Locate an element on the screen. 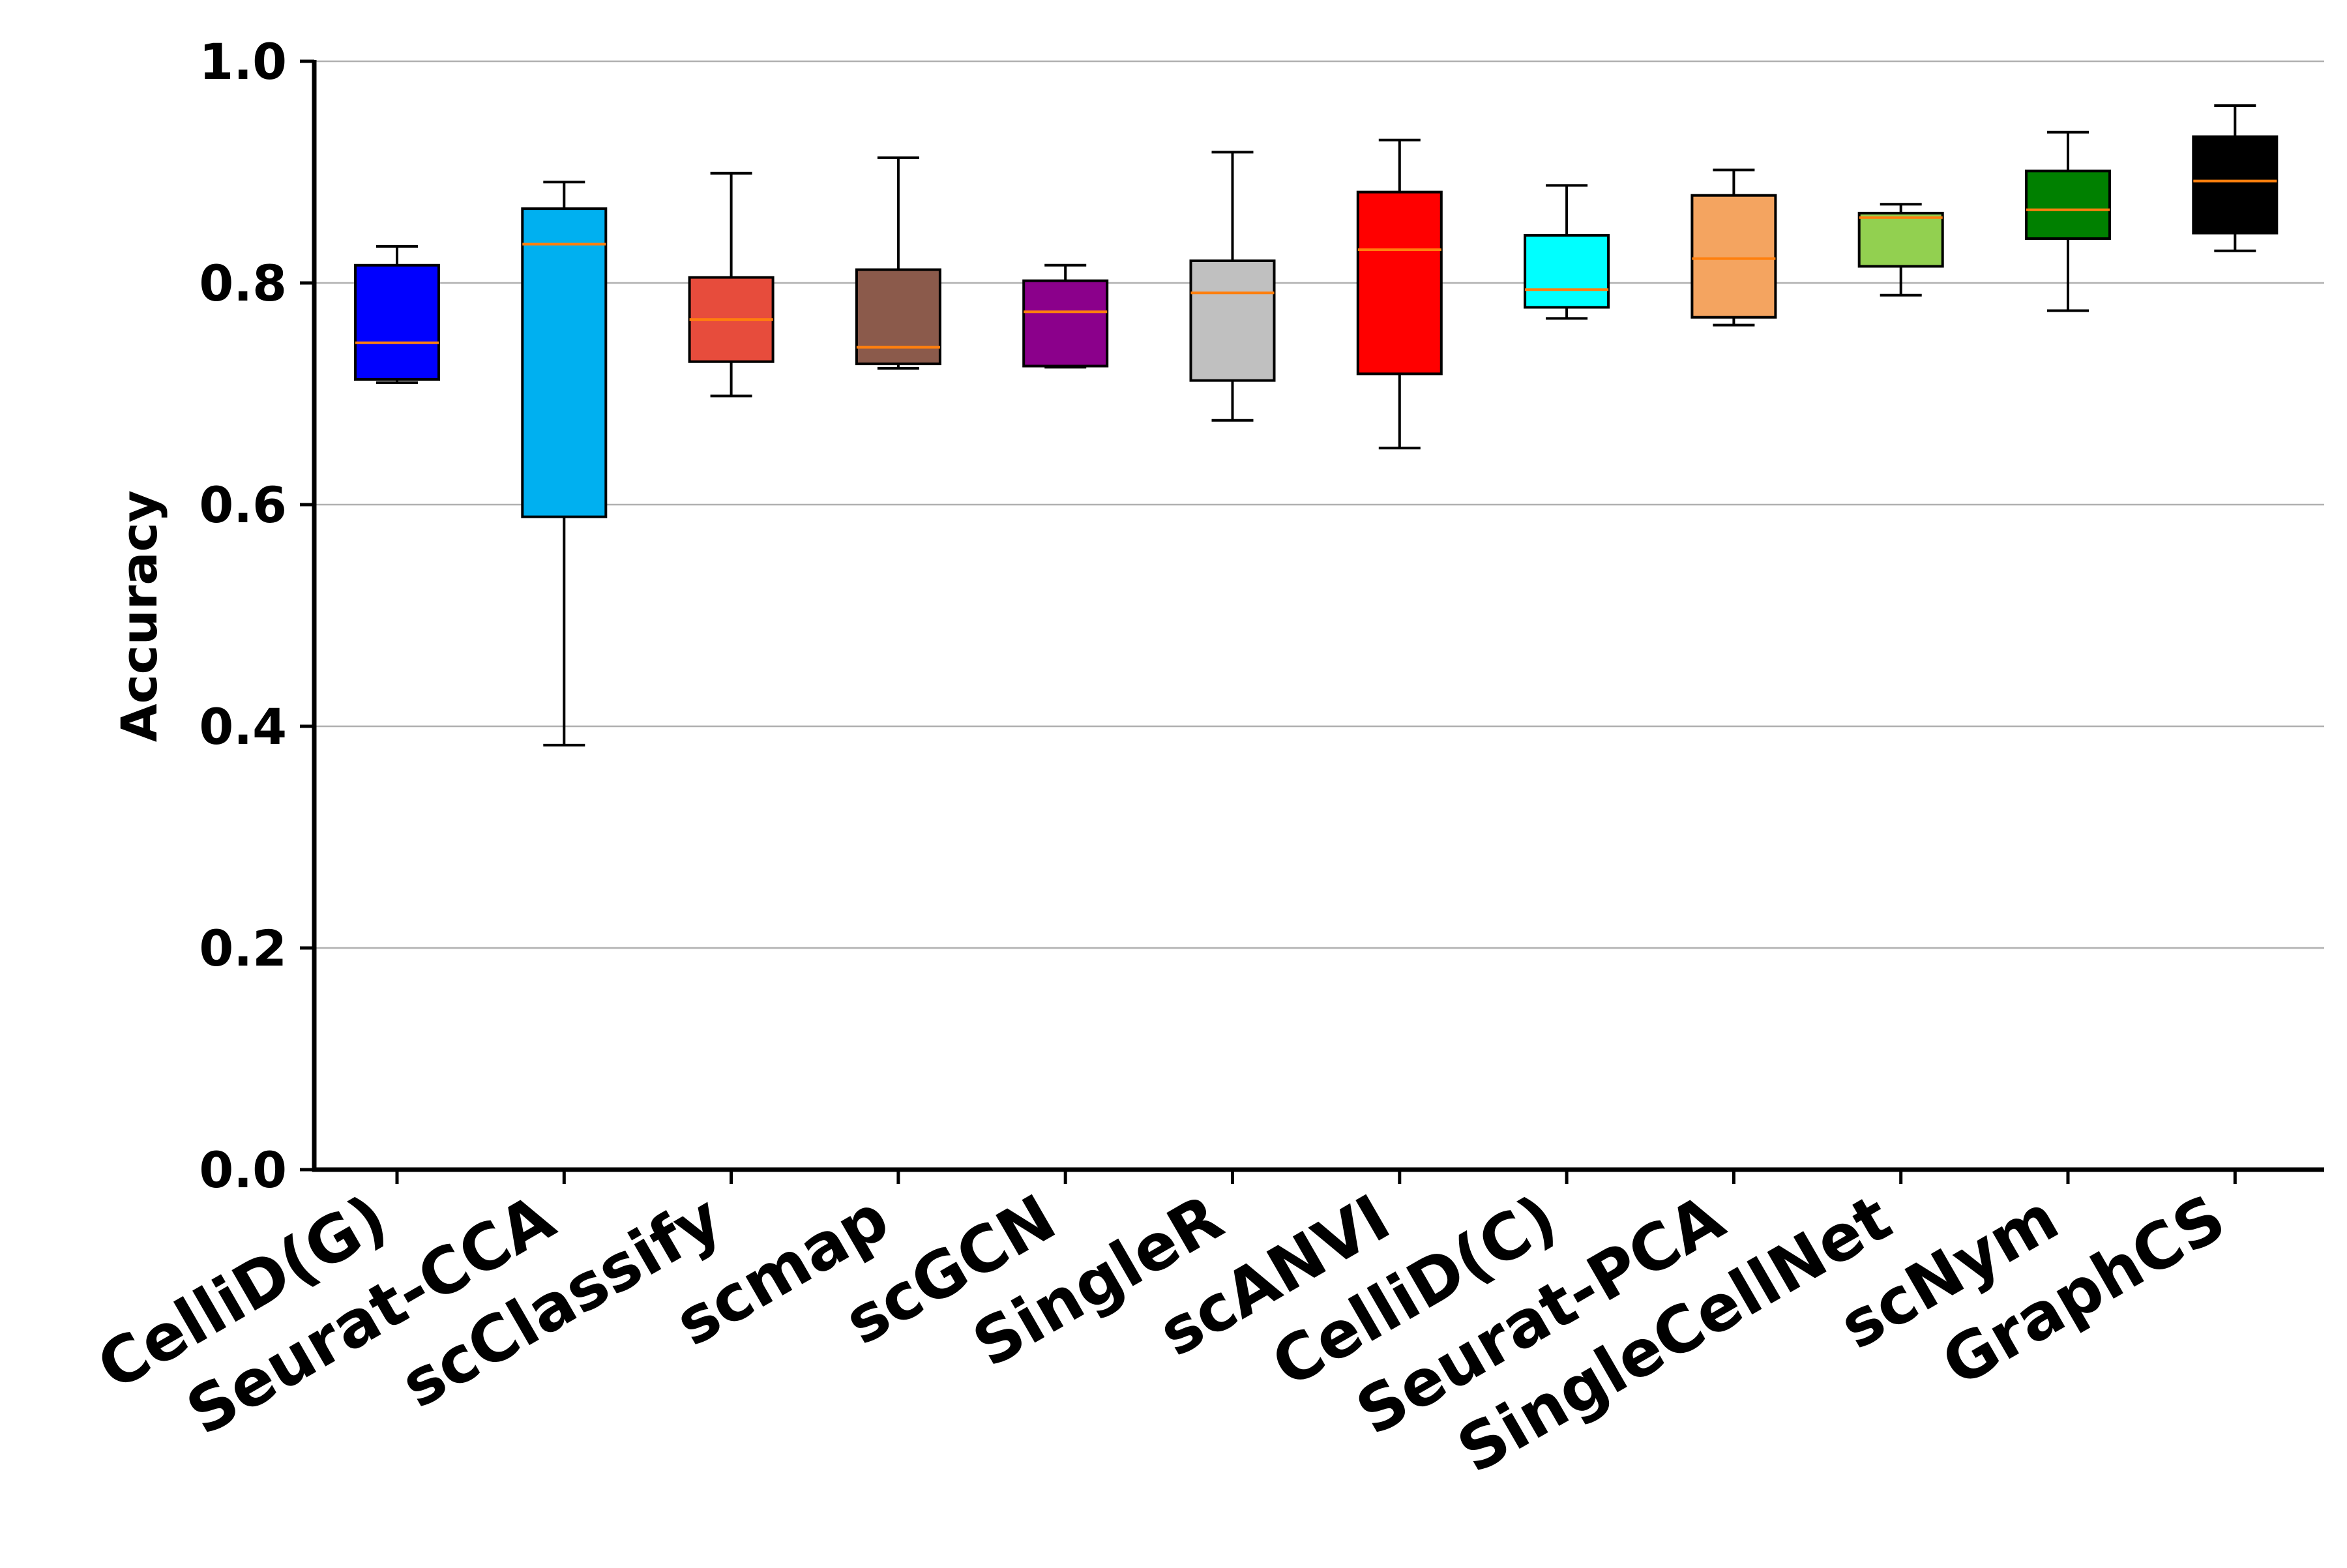  y-axis-label: Accuracy is located at coordinates (139, 616).